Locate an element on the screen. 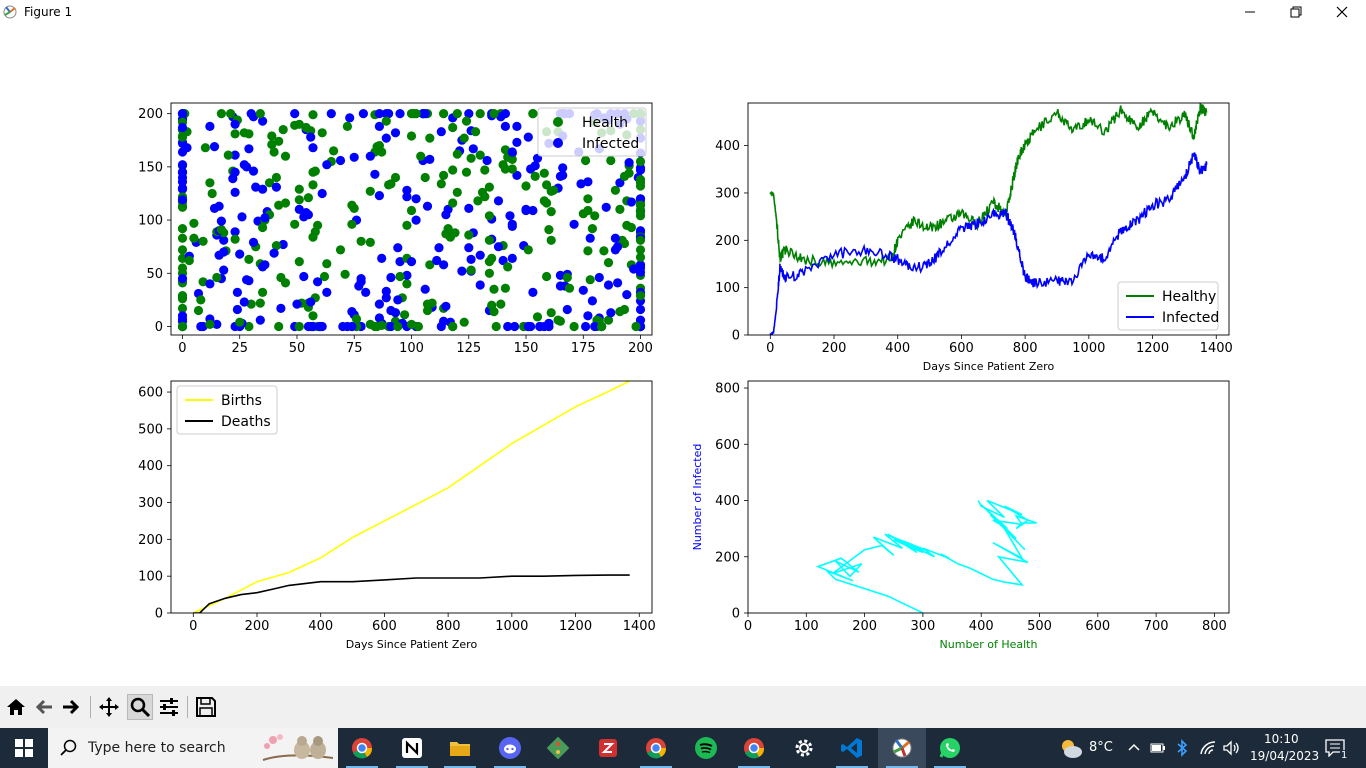  volume-icon is located at coordinates (1231, 748).